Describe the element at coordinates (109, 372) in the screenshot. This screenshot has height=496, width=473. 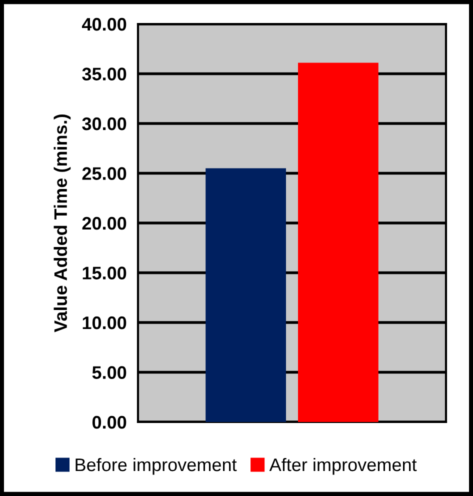
I see `y-tick-label: 5.00` at that location.